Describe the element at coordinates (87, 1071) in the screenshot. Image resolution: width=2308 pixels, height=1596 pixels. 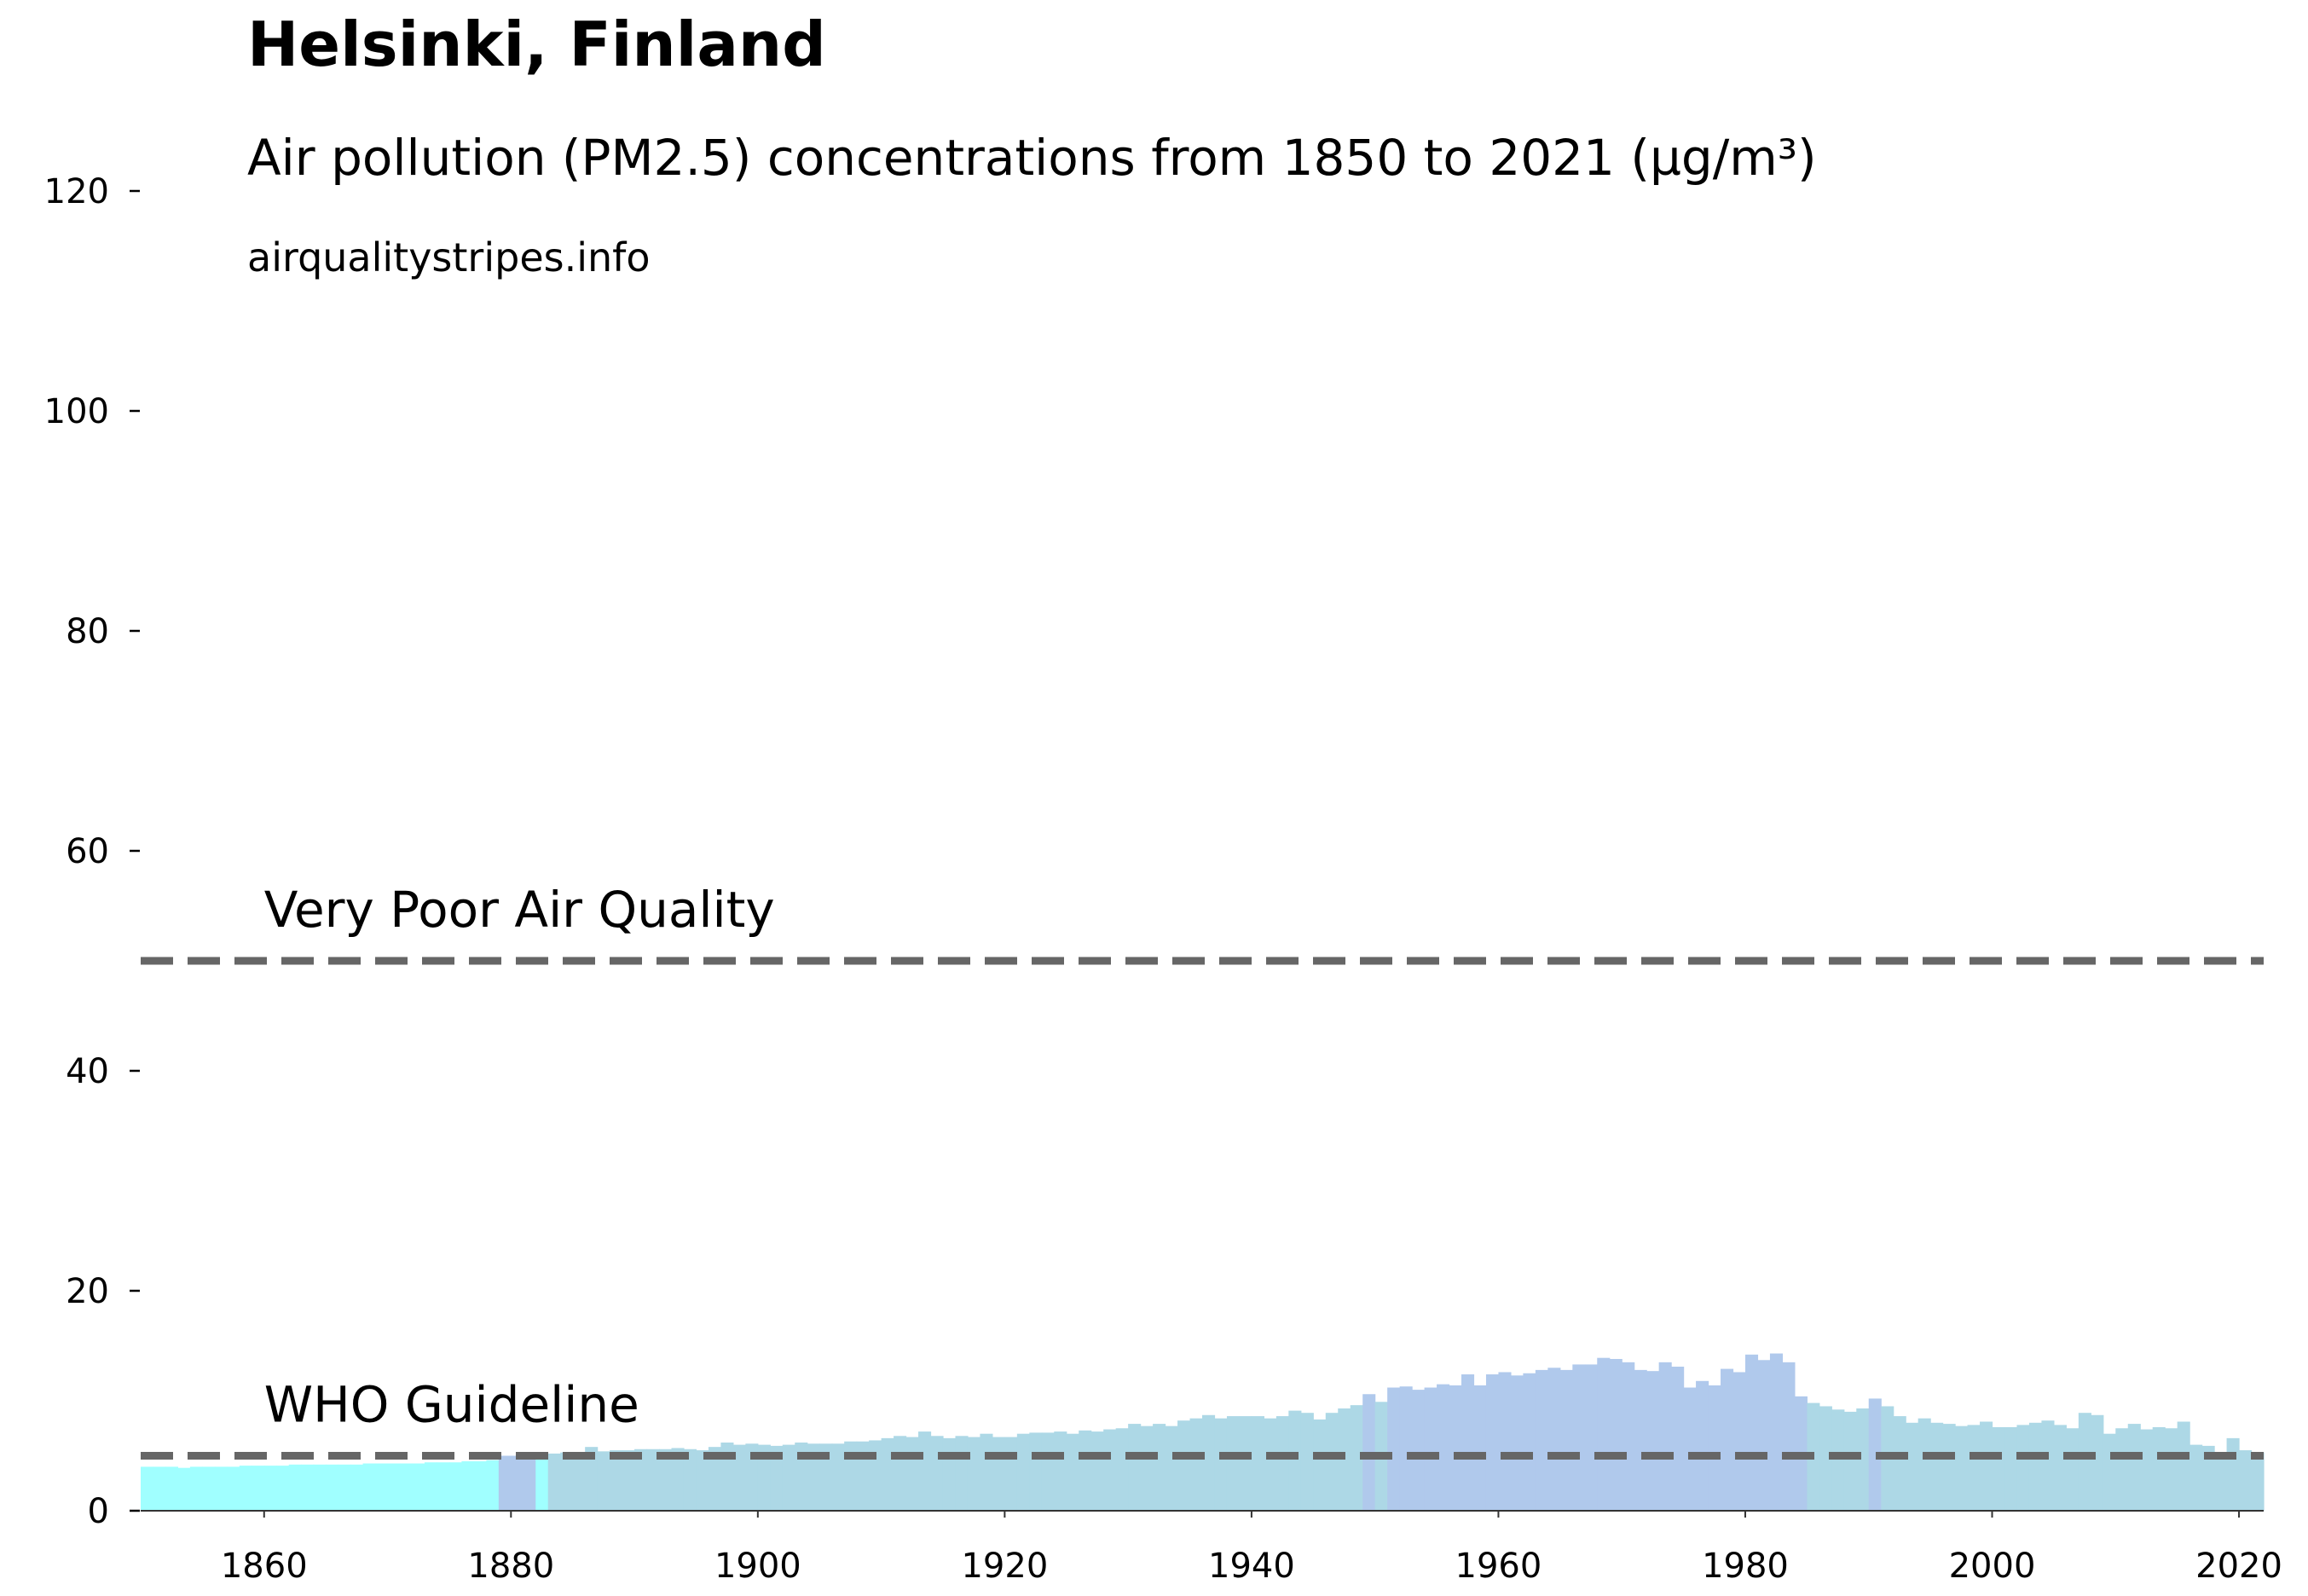
I see `y-tick-label: 40` at that location.